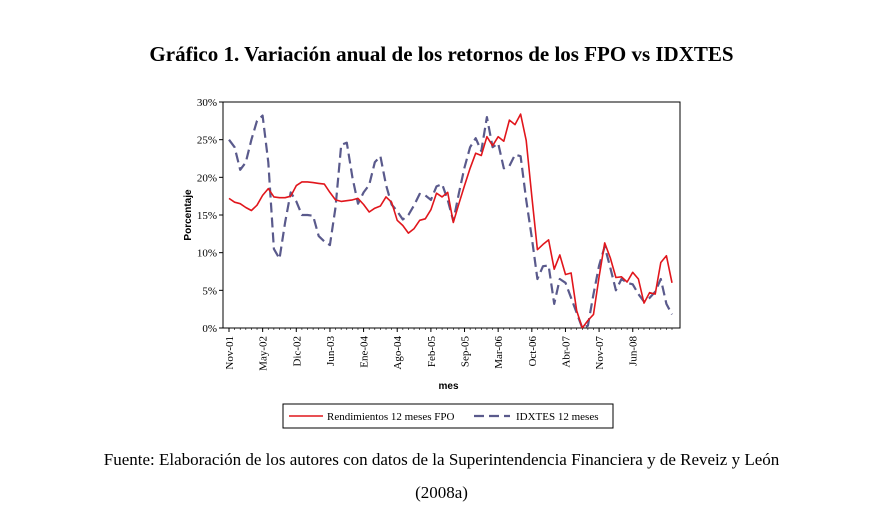 The image size is (883, 518). Describe the element at coordinates (398, 353) in the screenshot. I see `x-tick-label: Ago-04` at that location.